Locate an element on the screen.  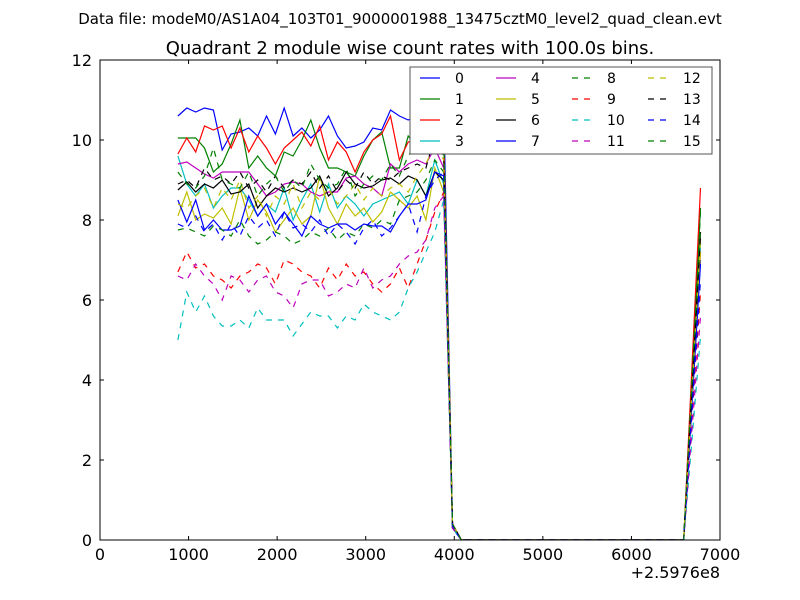
legend-label-12: 12 is located at coordinates (692, 79).